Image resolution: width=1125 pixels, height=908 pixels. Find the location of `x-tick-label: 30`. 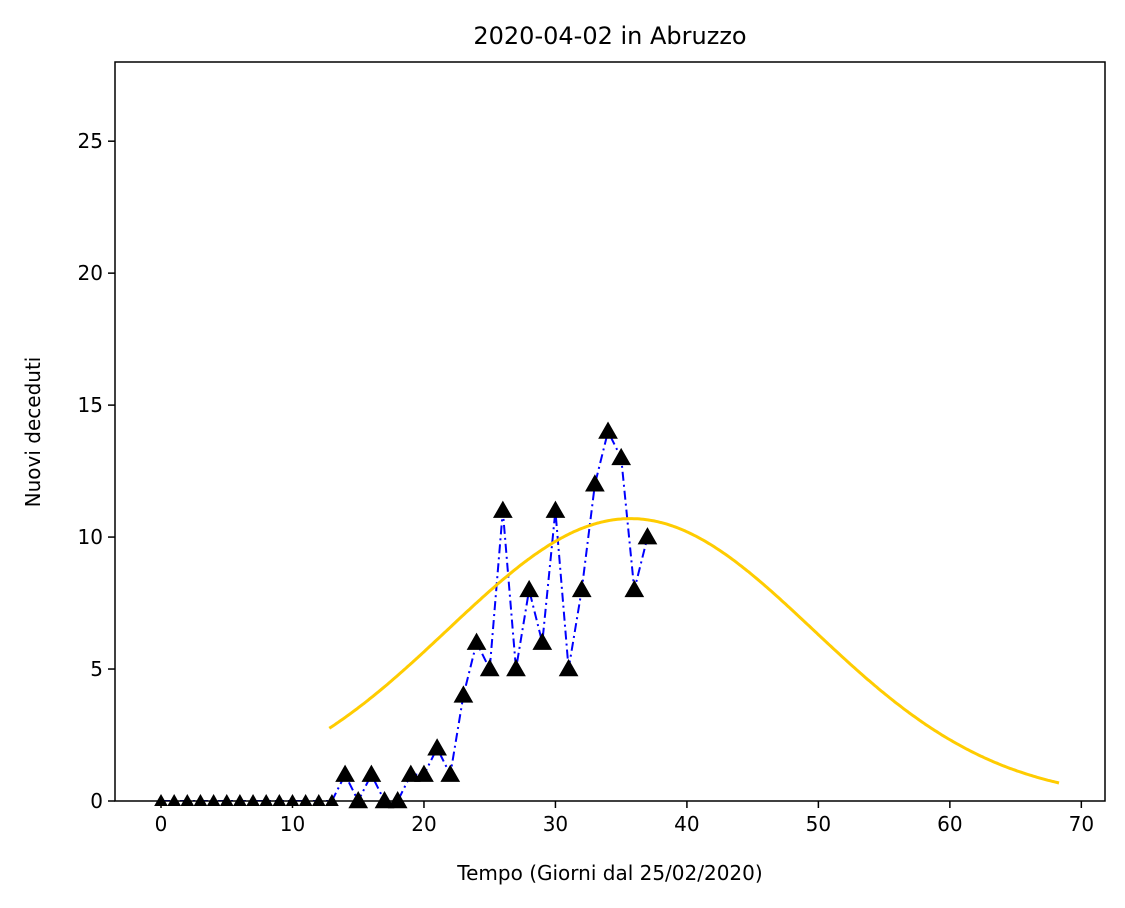

x-tick-label: 30 is located at coordinates (555, 824).